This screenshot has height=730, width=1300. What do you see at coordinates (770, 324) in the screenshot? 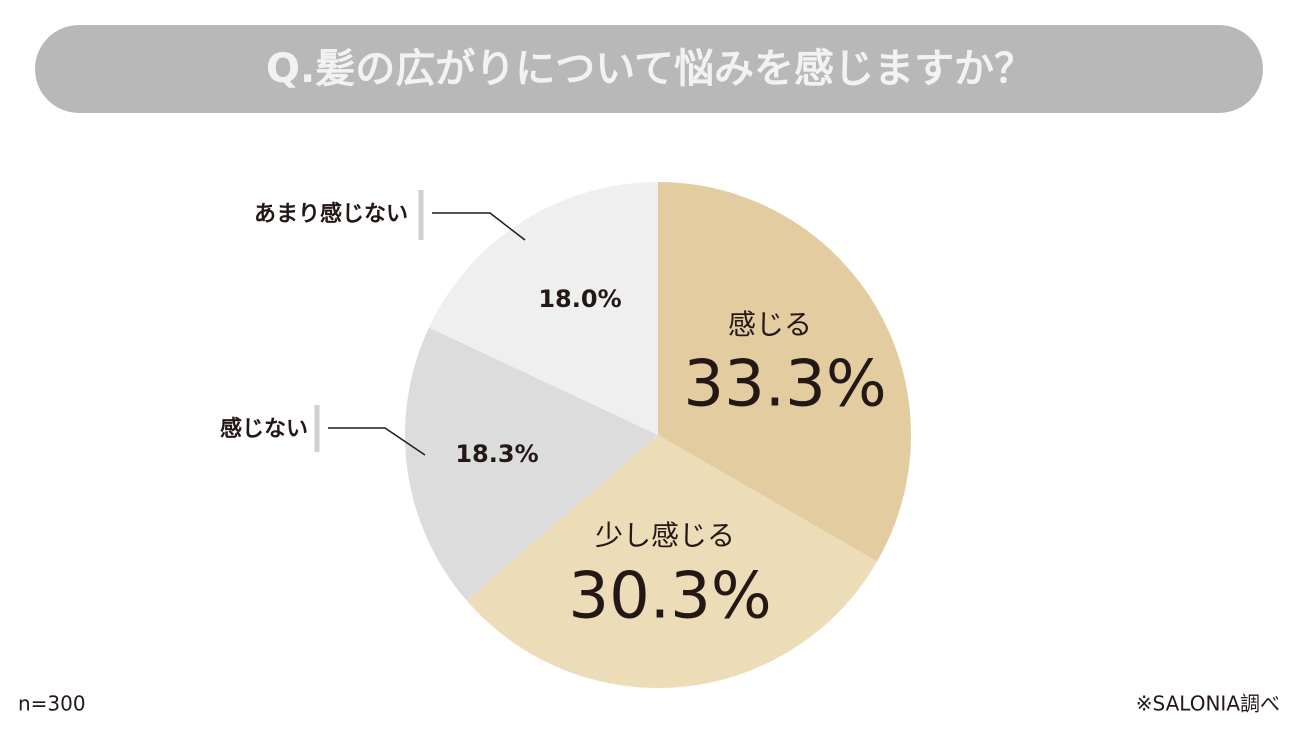
I see `category-label: 感じる` at bounding box center [770, 324].